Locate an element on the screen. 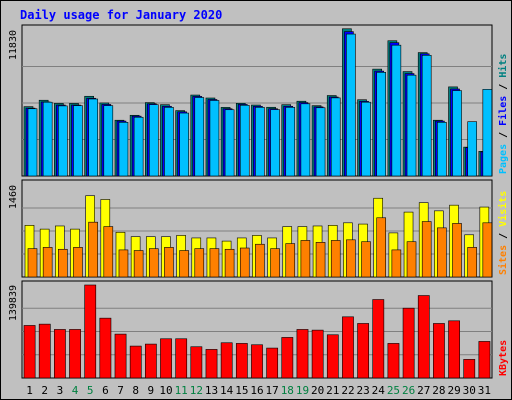 This screenshot has height=400, width=512. x-tick-label-day-2: 2 is located at coordinates (44, 390).